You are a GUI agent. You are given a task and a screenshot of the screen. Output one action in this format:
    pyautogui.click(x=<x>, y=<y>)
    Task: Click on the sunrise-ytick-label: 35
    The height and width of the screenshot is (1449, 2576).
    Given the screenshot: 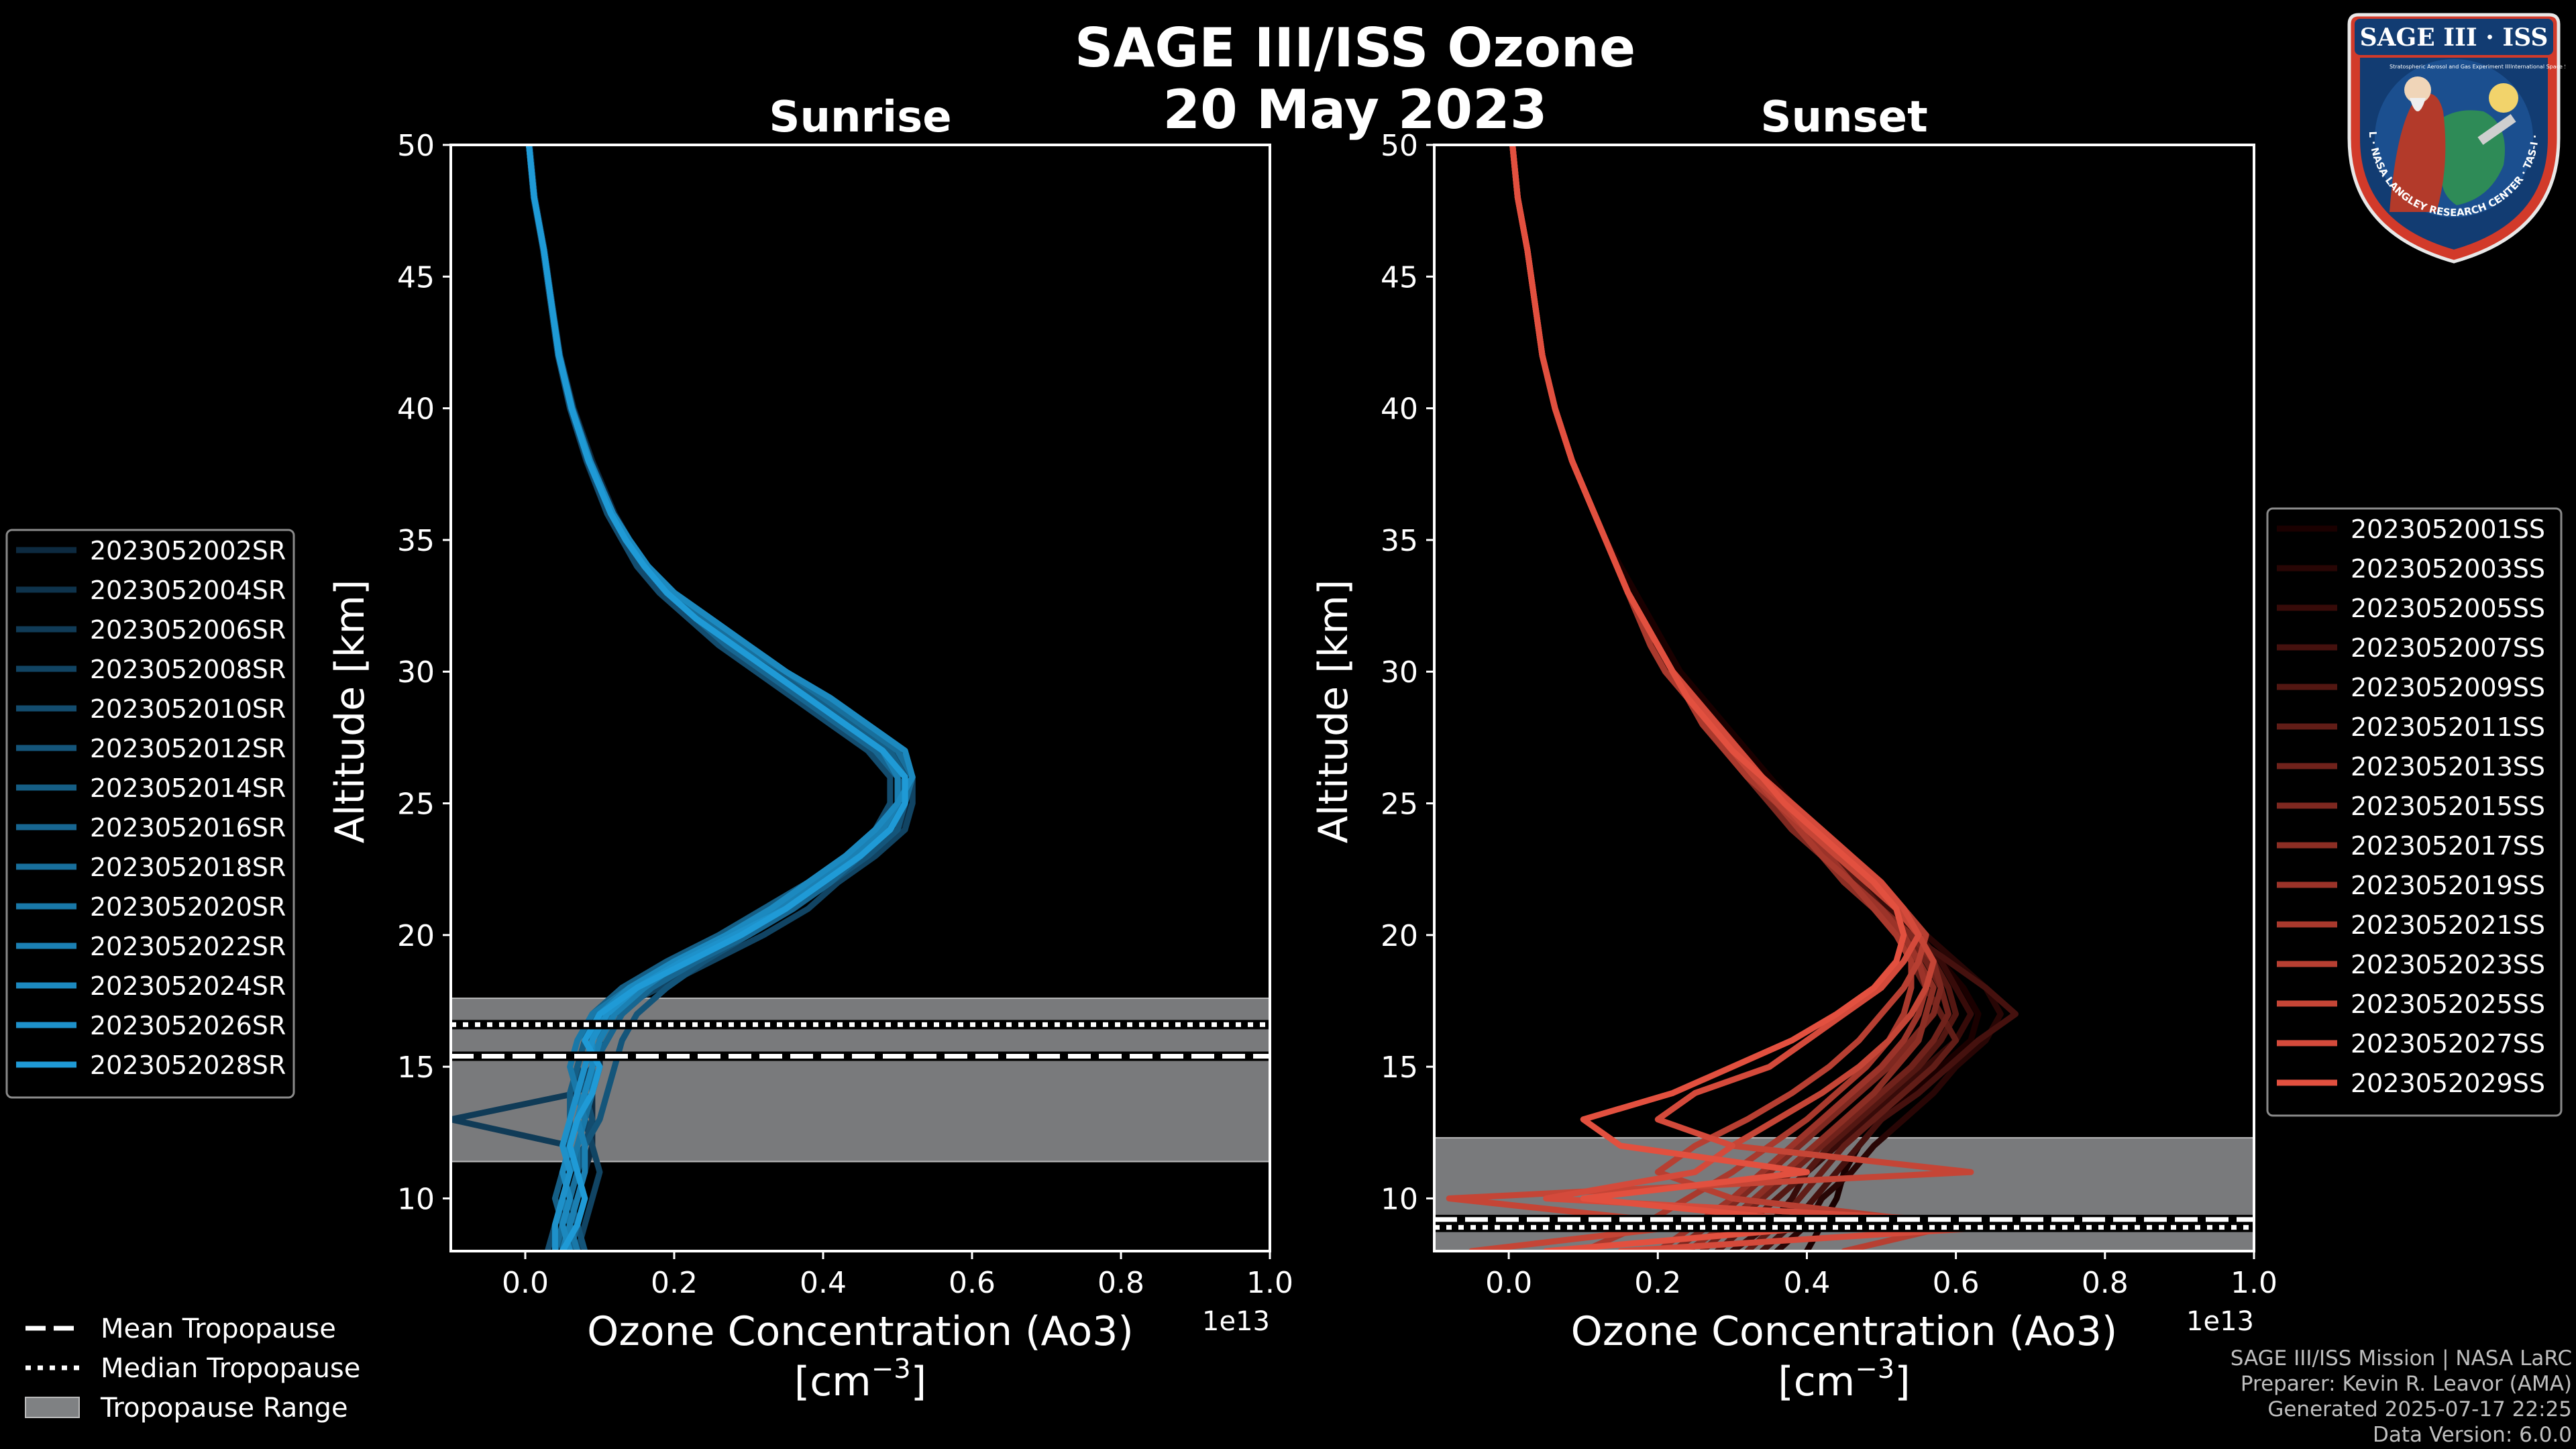 What is the action you would take?
    pyautogui.click(x=416, y=541)
    